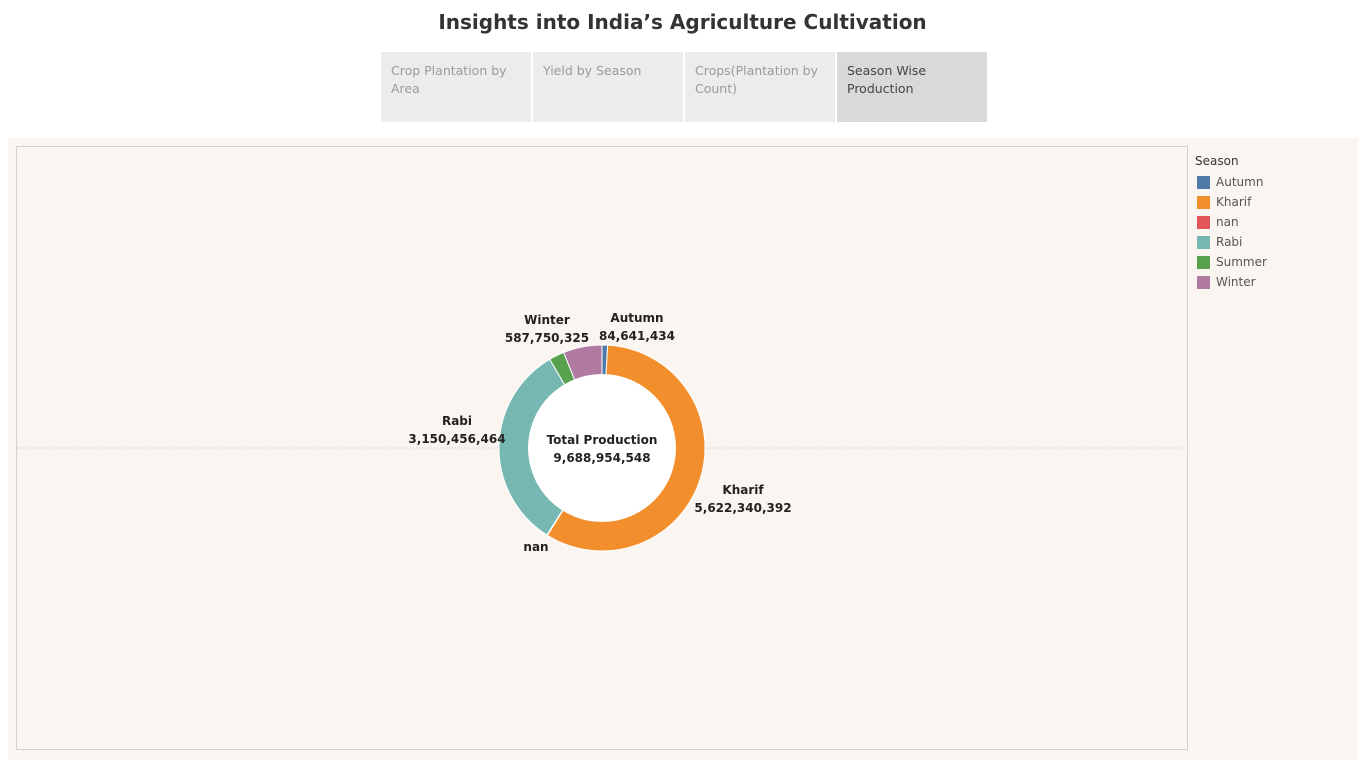 The image size is (1365, 767). What do you see at coordinates (637, 336) in the screenshot?
I see `slice-value-label-autumn: 84,641,434` at bounding box center [637, 336].